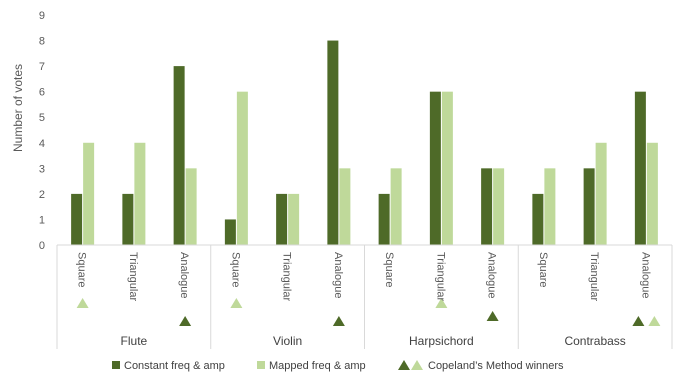 The height and width of the screenshot is (376, 680). I want to click on y-tick-label: 3, so click(42, 169).